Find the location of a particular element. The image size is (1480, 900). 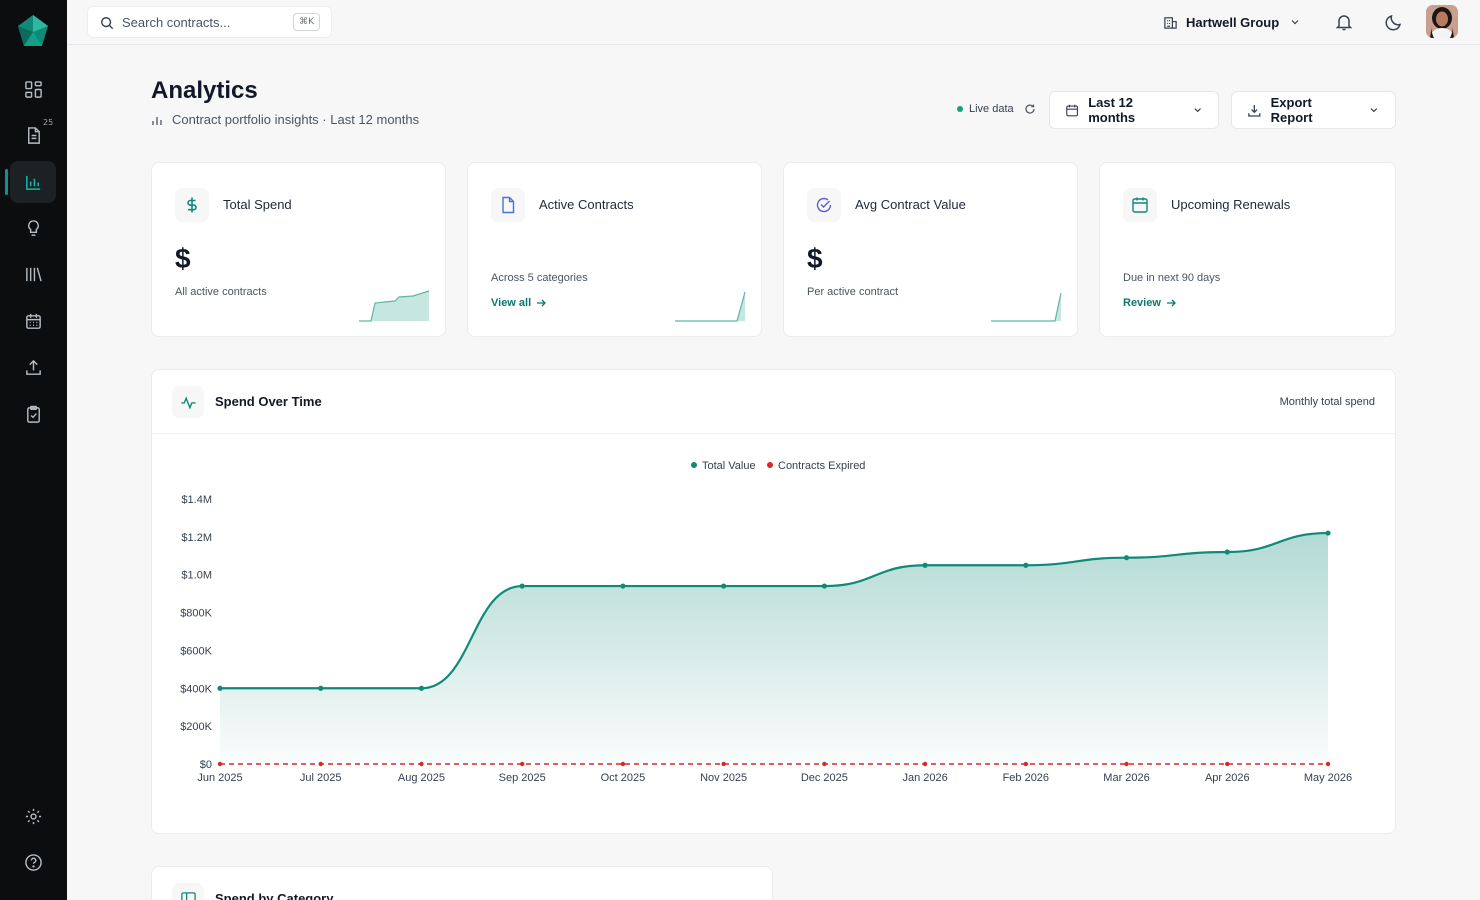

check-circle-icon is located at coordinates (824, 205).